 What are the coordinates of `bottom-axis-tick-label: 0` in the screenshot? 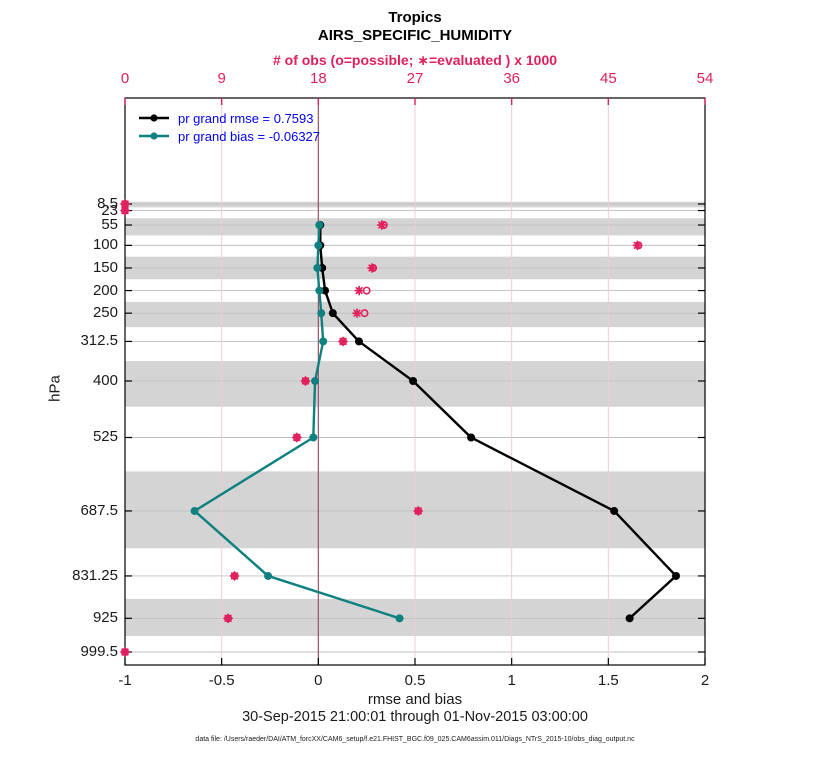 It's located at (318, 680).